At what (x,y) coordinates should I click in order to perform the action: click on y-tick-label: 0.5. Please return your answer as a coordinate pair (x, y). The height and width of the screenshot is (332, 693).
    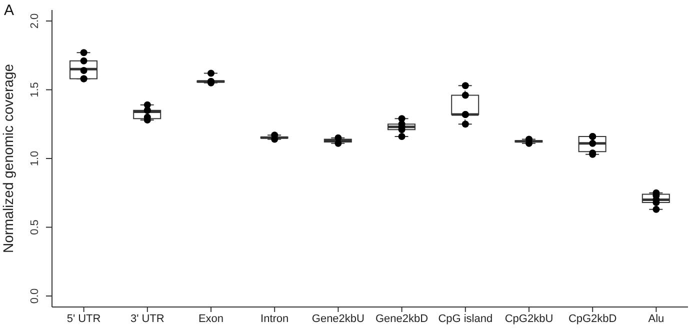
    Looking at the image, I should click on (35, 227).